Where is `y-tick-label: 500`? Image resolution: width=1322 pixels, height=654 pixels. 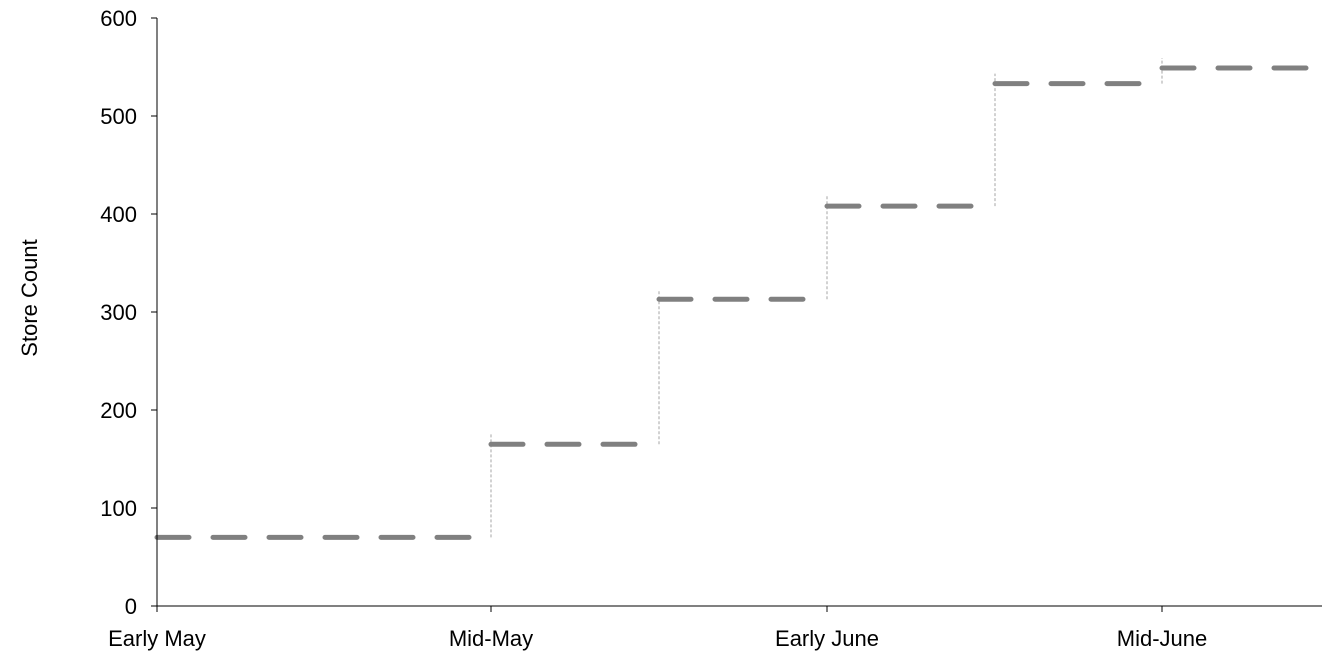
y-tick-label: 500 is located at coordinates (118, 116).